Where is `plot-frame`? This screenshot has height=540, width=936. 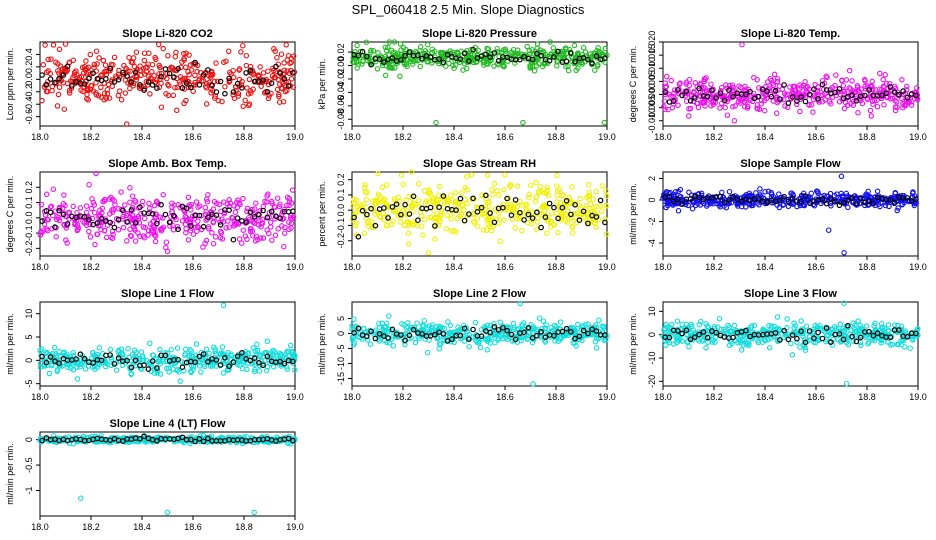 plot-frame is located at coordinates (167, 474).